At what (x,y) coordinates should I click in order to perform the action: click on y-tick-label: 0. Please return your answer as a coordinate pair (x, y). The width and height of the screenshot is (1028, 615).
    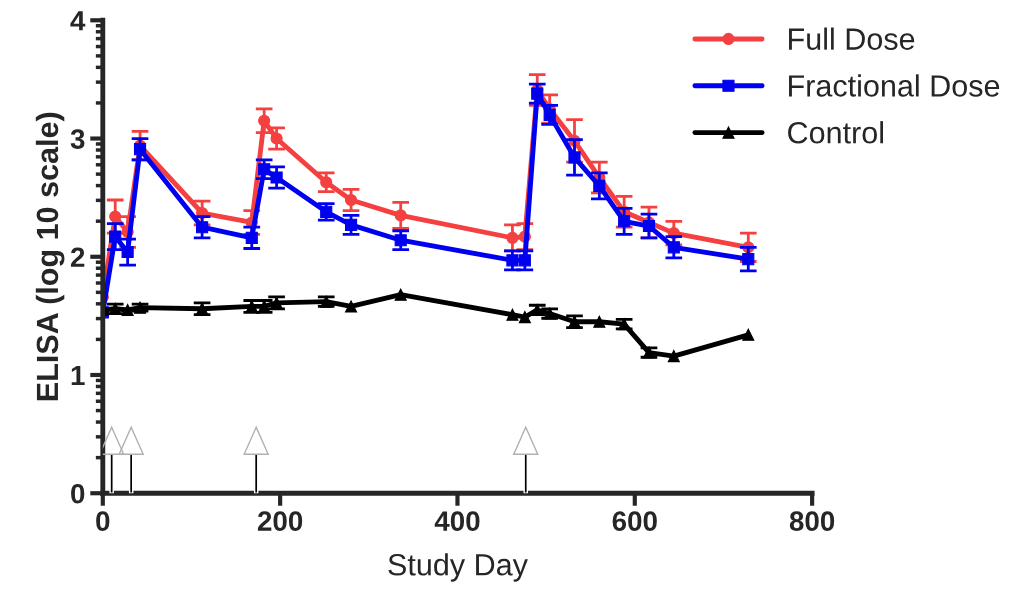
    Looking at the image, I should click on (78, 493).